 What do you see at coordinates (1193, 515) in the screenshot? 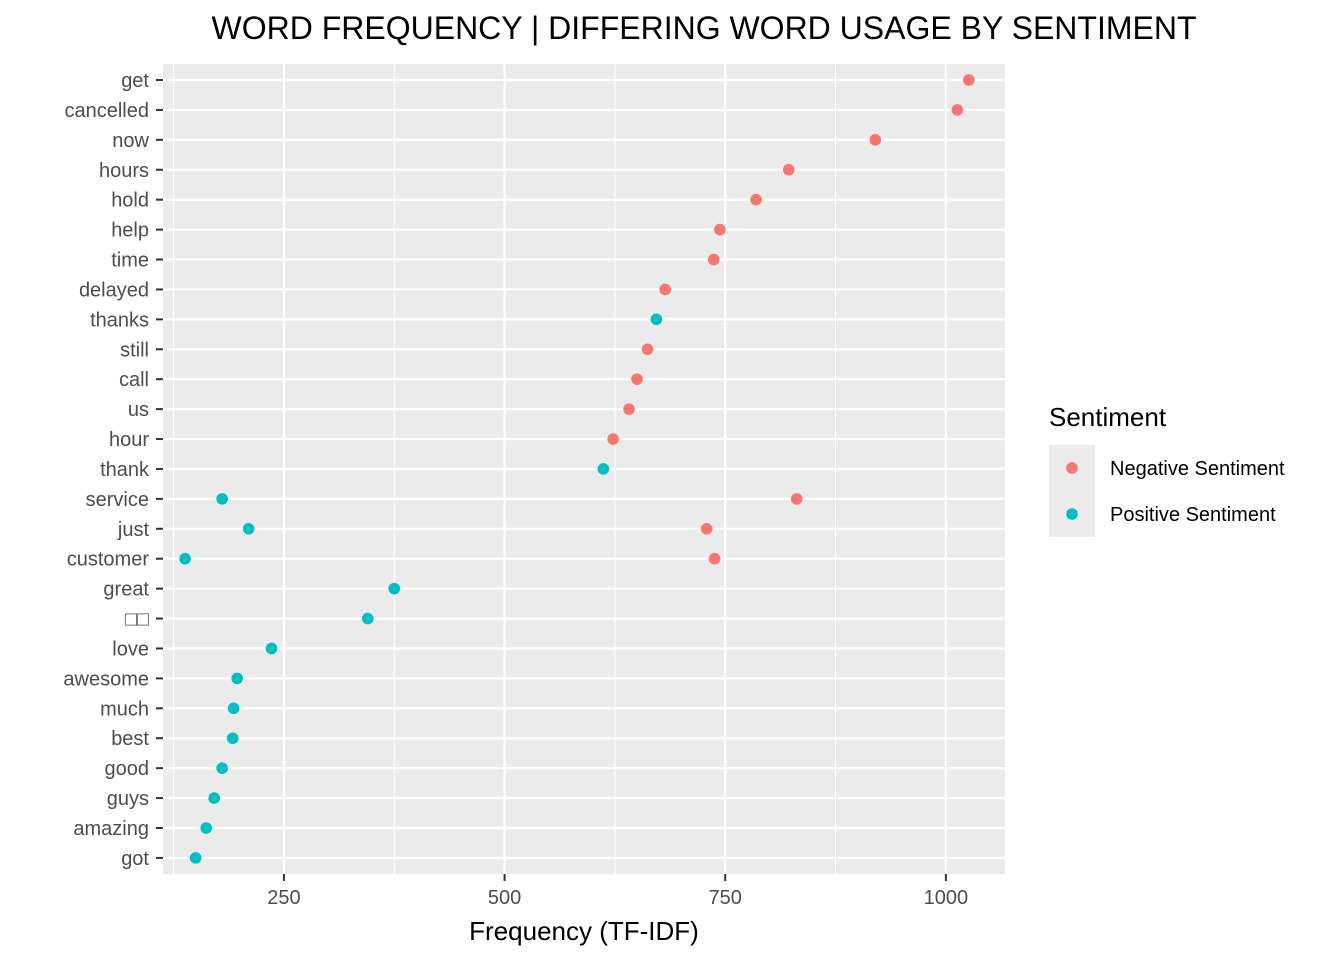
I see `legend-label: Positive Sentiment` at bounding box center [1193, 515].